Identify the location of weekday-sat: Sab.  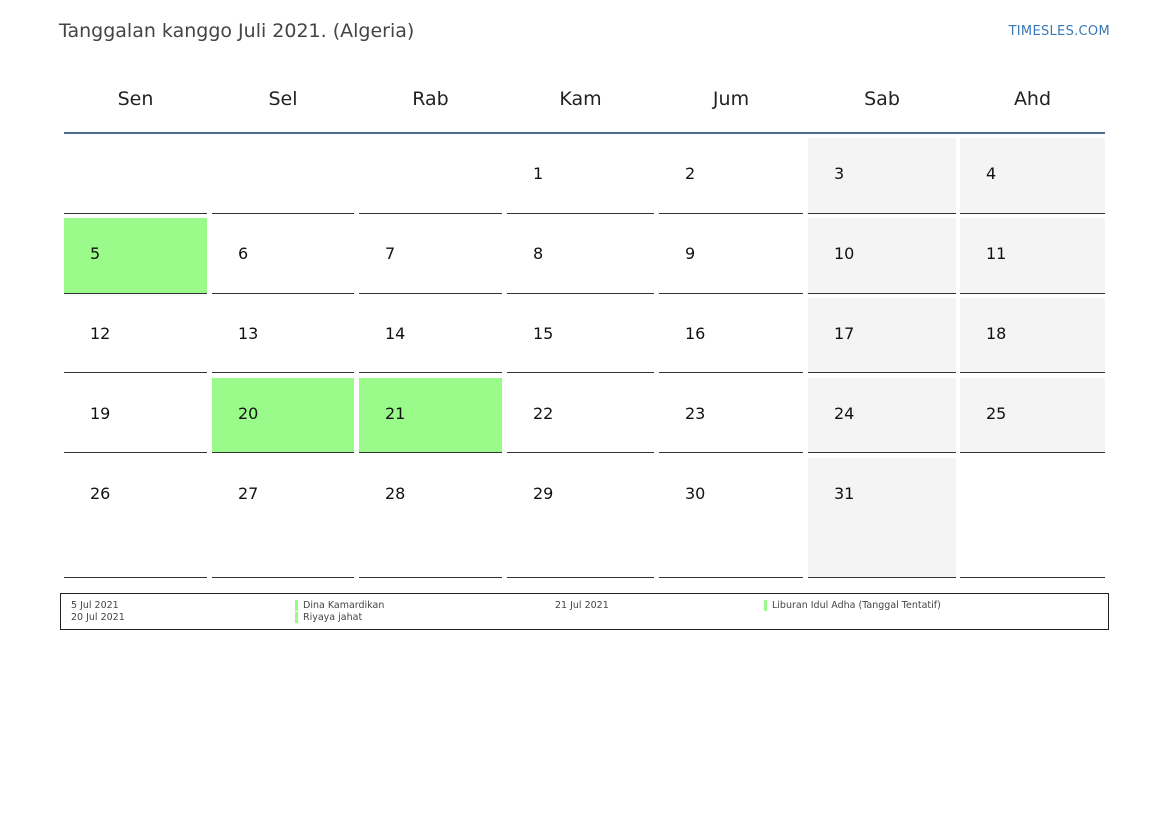
(882, 99).